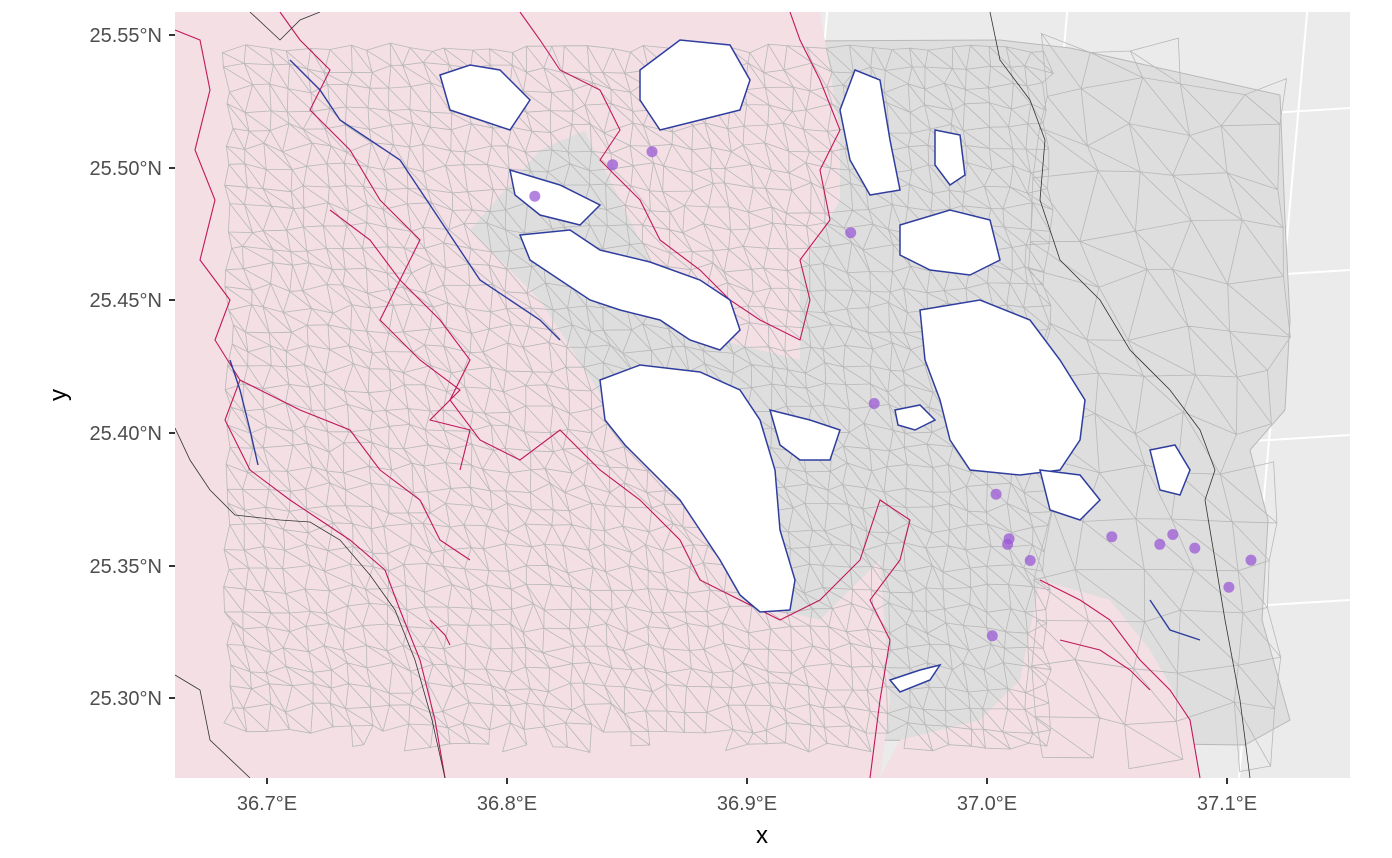 This screenshot has height=858, width=1392. I want to click on y-tick-label: 25.40°N, so click(126, 434).